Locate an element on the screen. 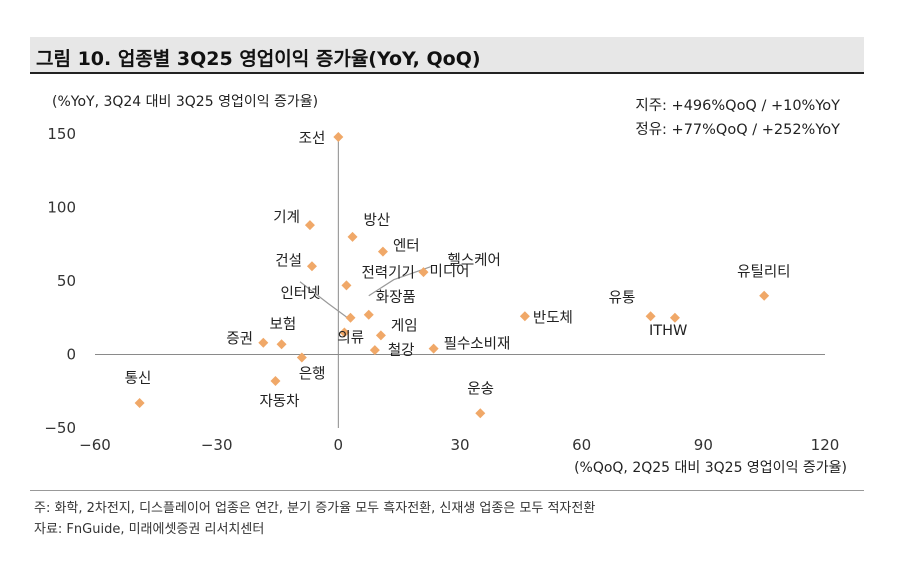 The width and height of the screenshot is (900, 571). annotation-holding: 지주: +496%QoQ / +10%YoY is located at coordinates (737, 105).